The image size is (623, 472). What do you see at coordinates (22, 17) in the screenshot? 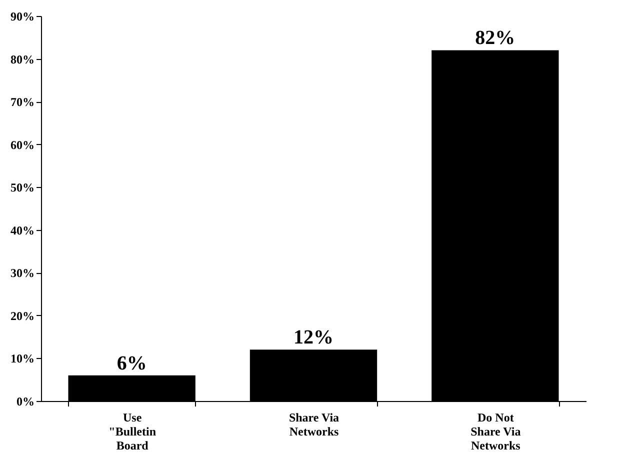
I see `y-tick-label: 90%` at bounding box center [22, 17].